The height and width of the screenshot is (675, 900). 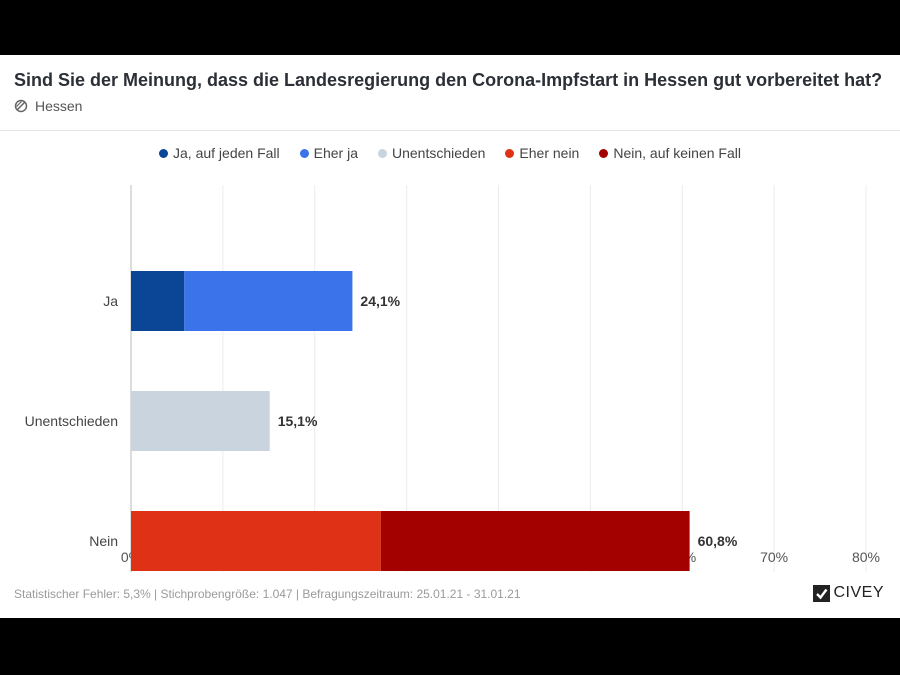 I want to click on x-tick-label: 70%, so click(x=774, y=557).